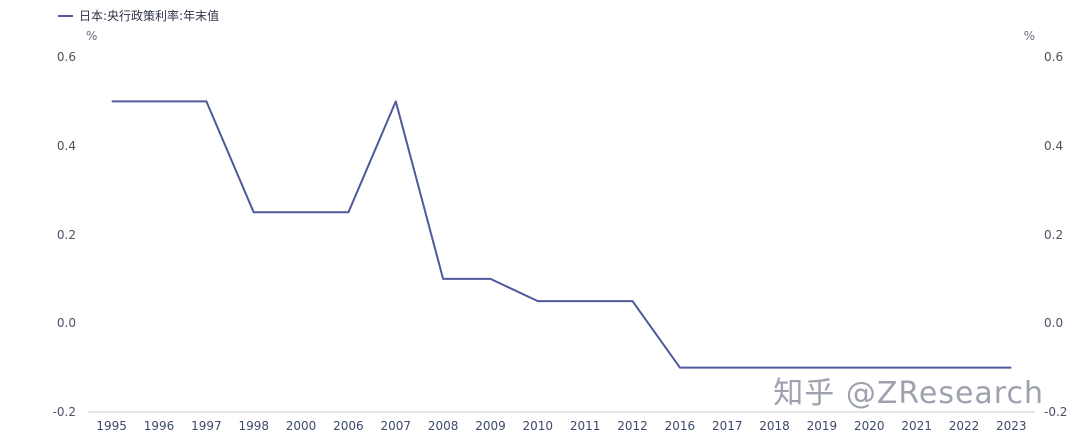 This screenshot has height=442, width=1080. Describe the element at coordinates (908, 393) in the screenshot. I see `watermark: 知乎 @ZResearch` at that location.